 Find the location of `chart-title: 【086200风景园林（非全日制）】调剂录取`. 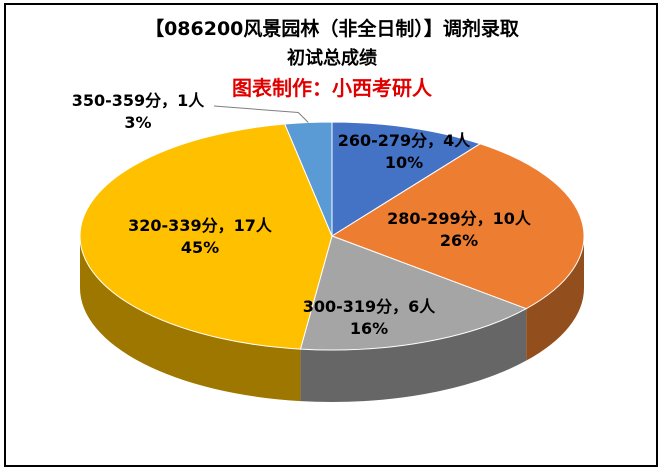

chart-title: 【086200风景园林（非全日制）】调剂录取 is located at coordinates (332, 29).